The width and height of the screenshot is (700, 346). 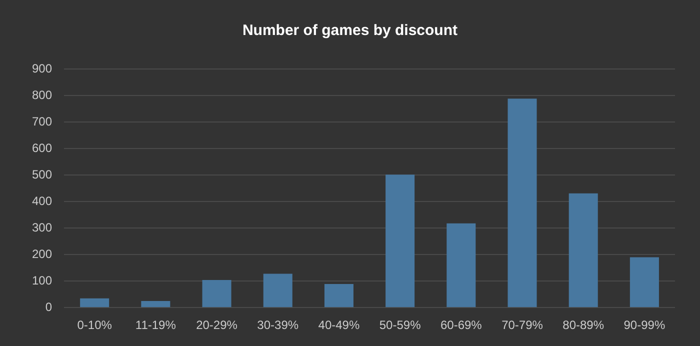 I want to click on y-tick-label: 300, so click(x=42, y=227).